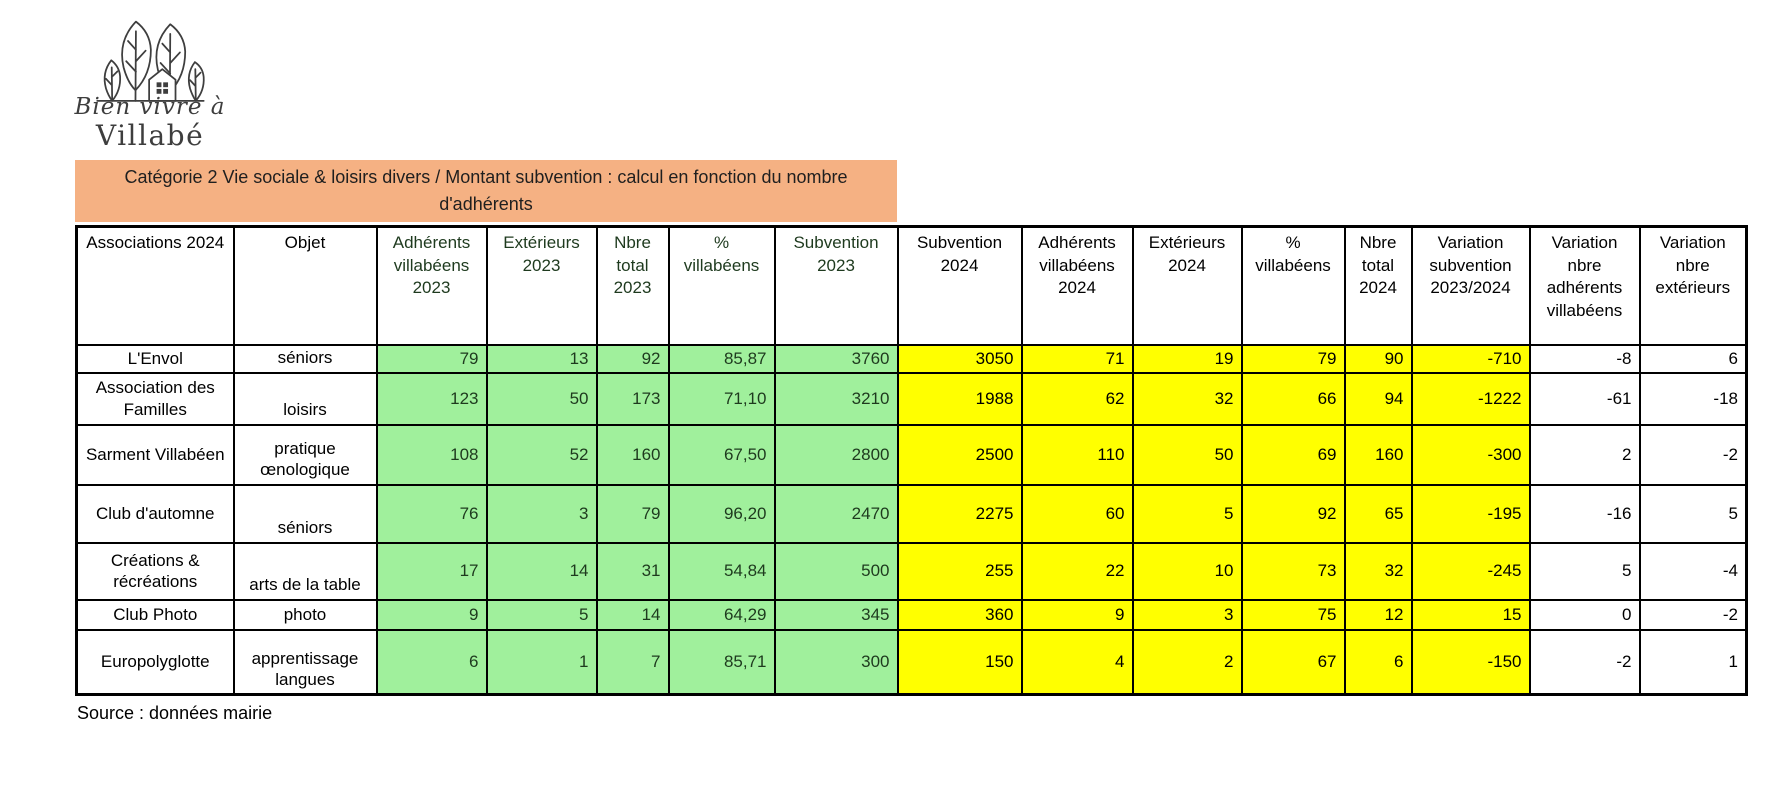  I want to click on cell-value: 66, so click(1293, 398).